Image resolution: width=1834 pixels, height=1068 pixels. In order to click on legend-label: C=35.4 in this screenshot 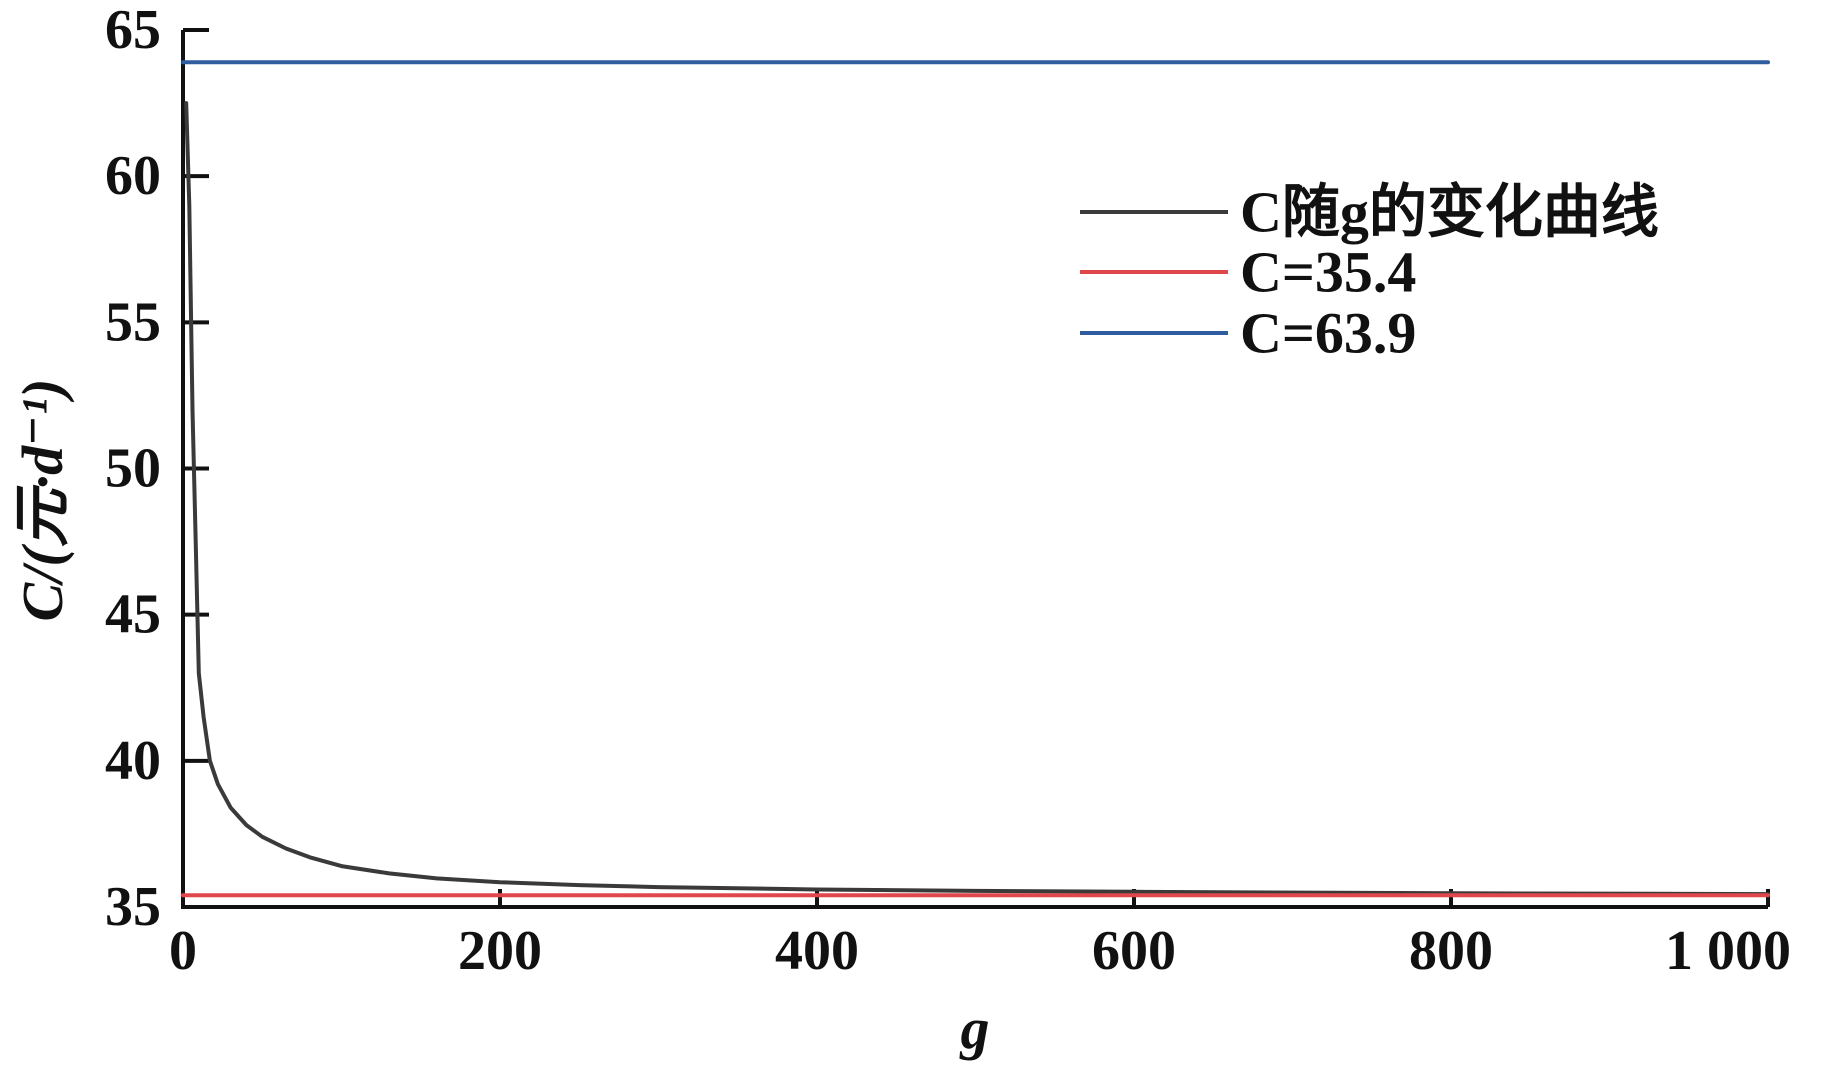, I will do `click(1328, 272)`.